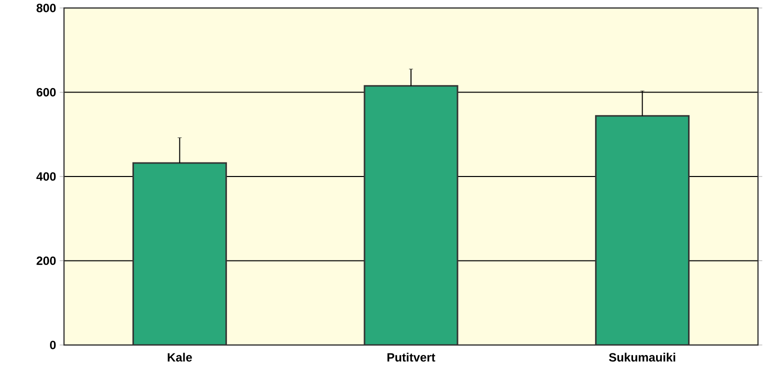  What do you see at coordinates (46, 176) in the screenshot?
I see `y-tick-label: 400` at bounding box center [46, 176].